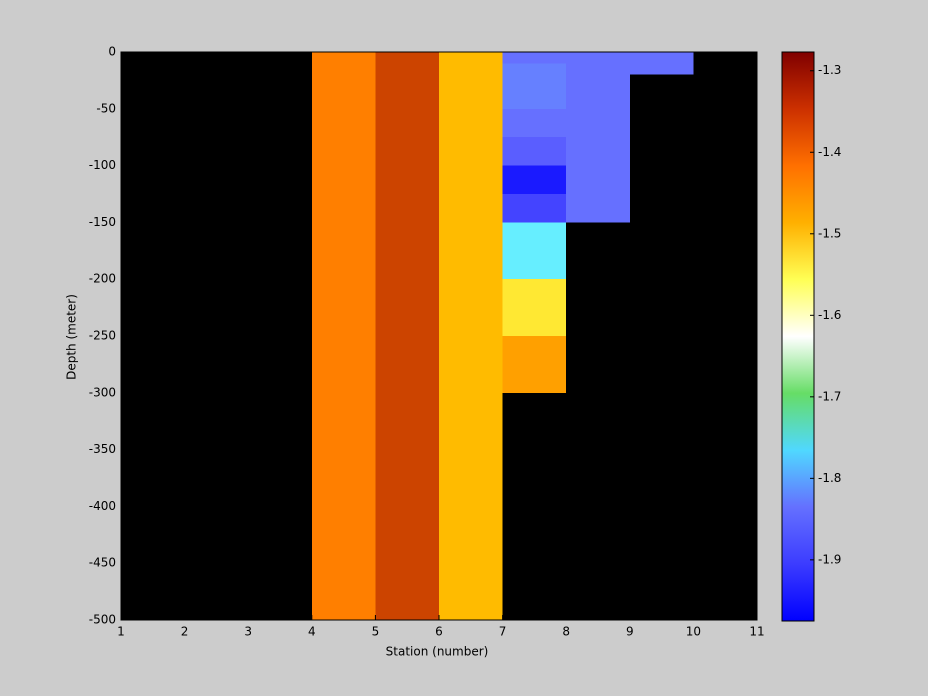 This screenshot has width=928, height=696. What do you see at coordinates (248, 632) in the screenshot?
I see `x-tick-label: 3` at bounding box center [248, 632].